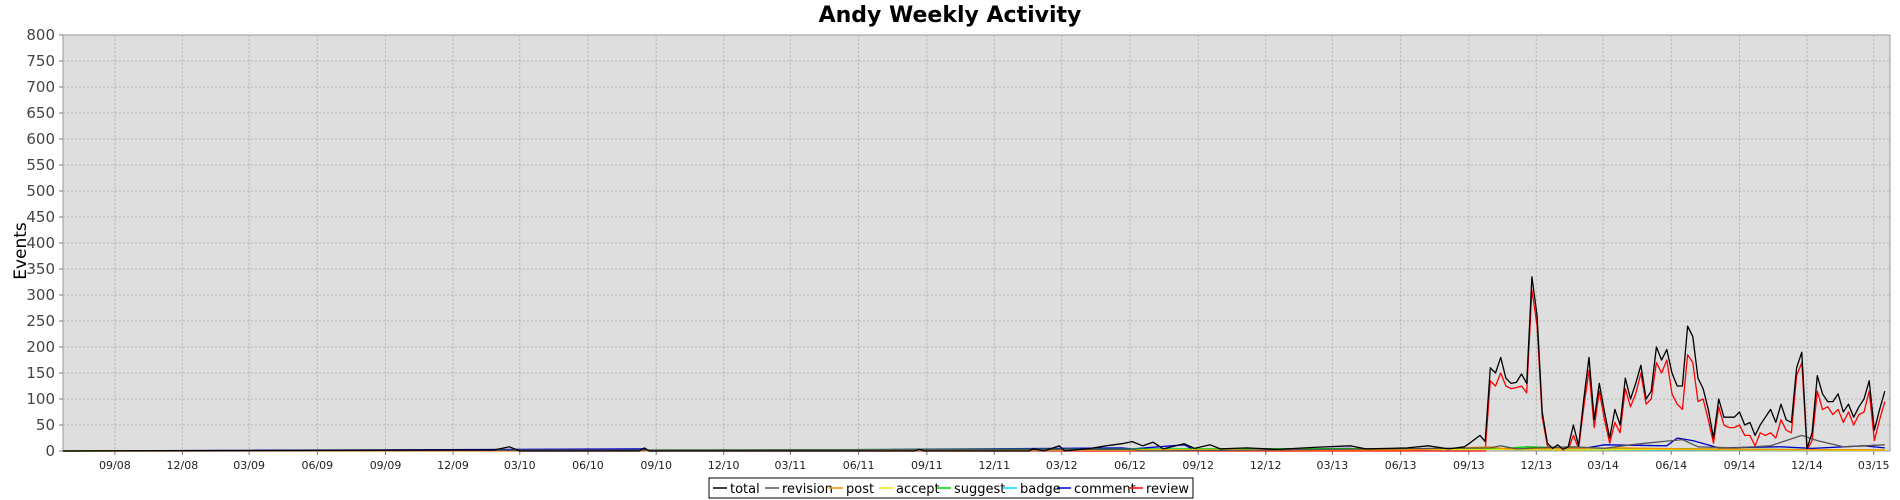  I want to click on x-tick-label: 03/09, so click(249, 465).